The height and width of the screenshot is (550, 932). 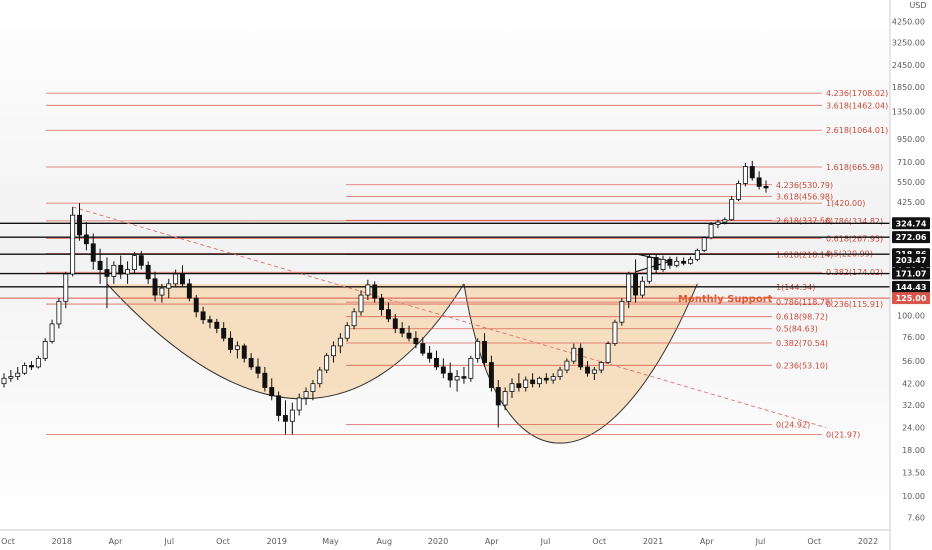 I want to click on x-tick-label: 2019, so click(x=277, y=541).